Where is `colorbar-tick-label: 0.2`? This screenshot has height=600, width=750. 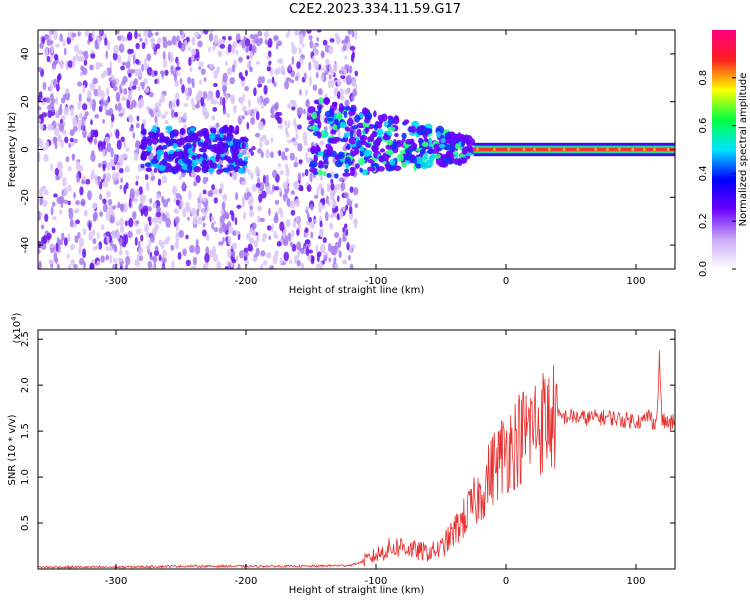
colorbar-tick-label: 0.2 is located at coordinates (703, 221).